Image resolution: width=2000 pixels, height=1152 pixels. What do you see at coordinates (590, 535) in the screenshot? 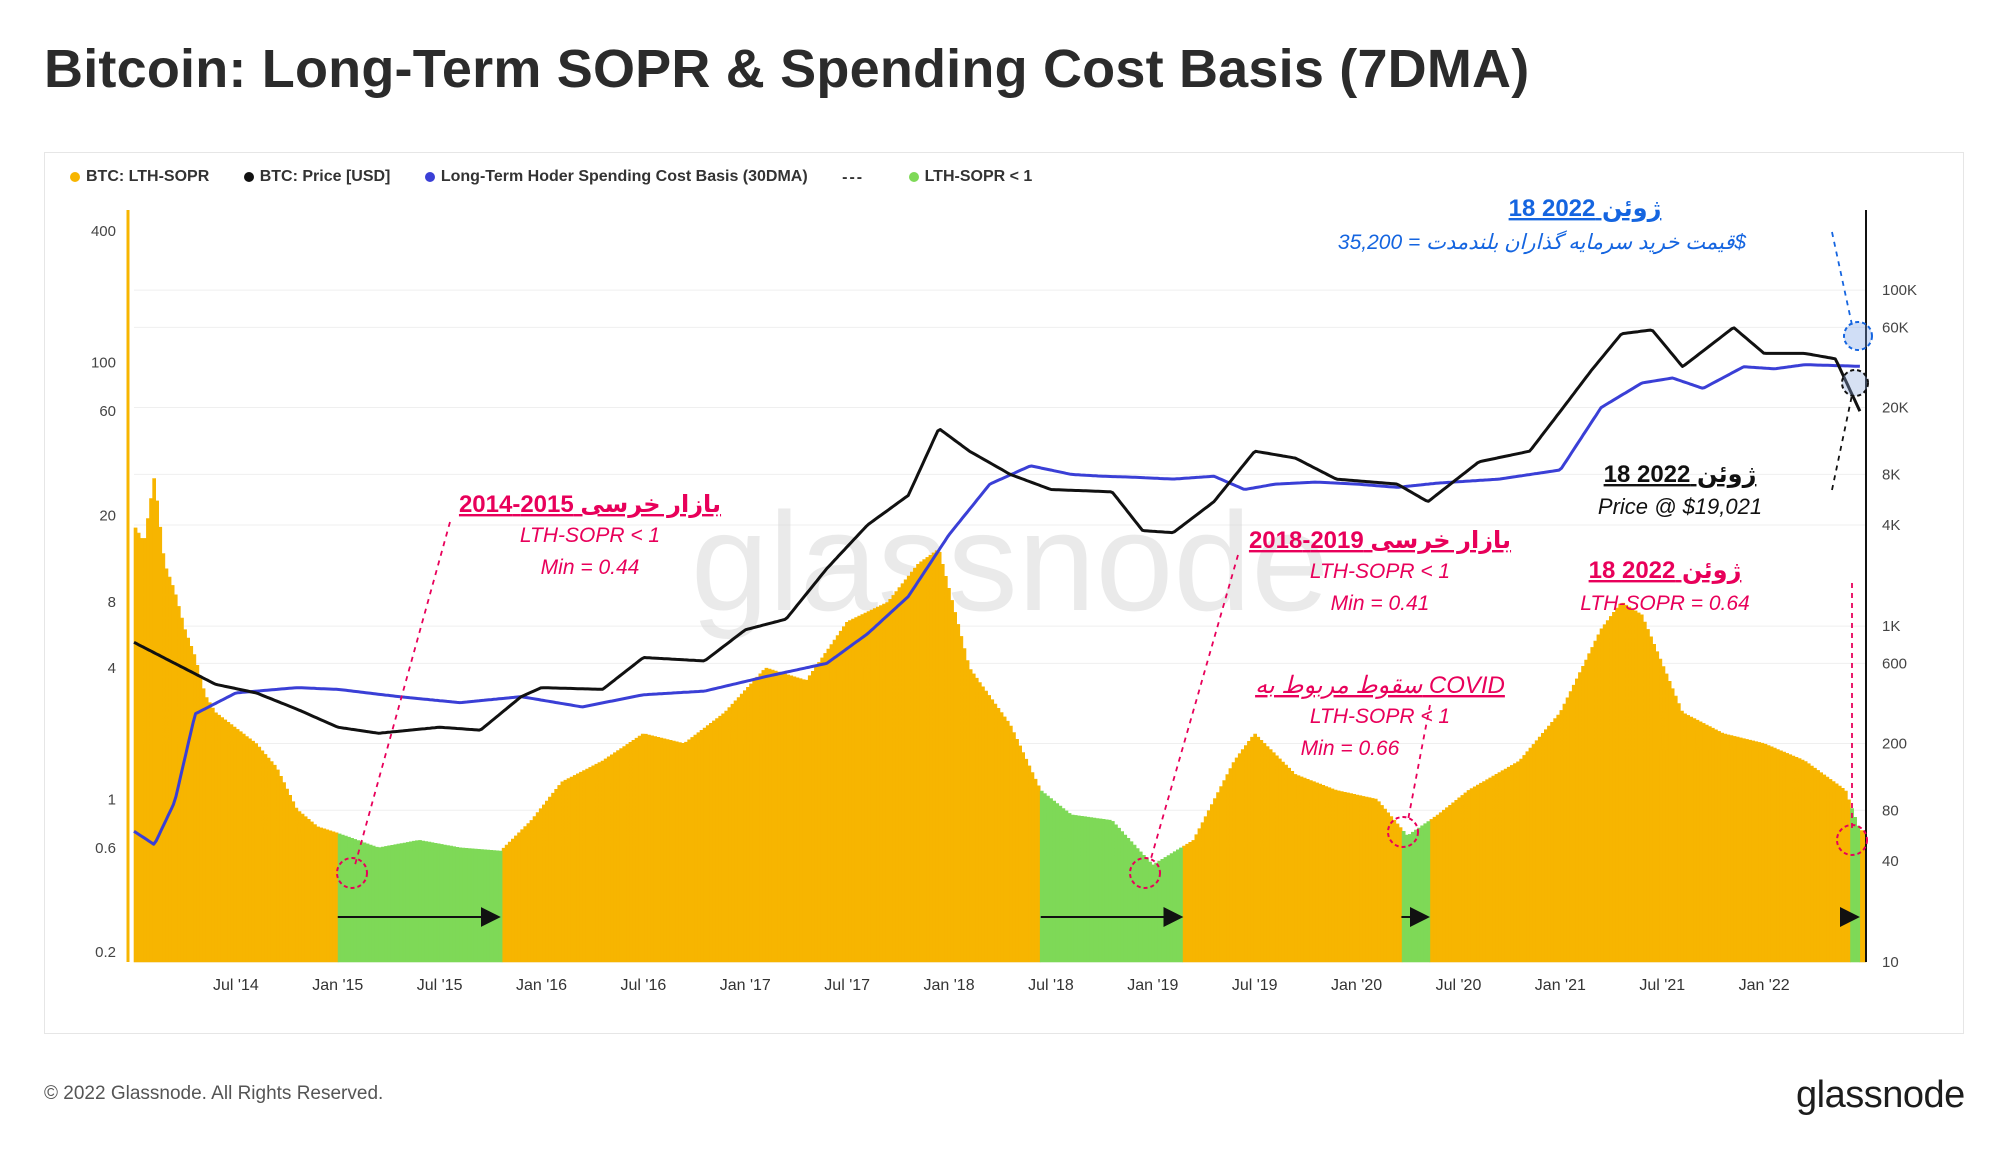
I see `annotation-bear-2014-line1: LTH-SOPR < 1` at bounding box center [590, 535].